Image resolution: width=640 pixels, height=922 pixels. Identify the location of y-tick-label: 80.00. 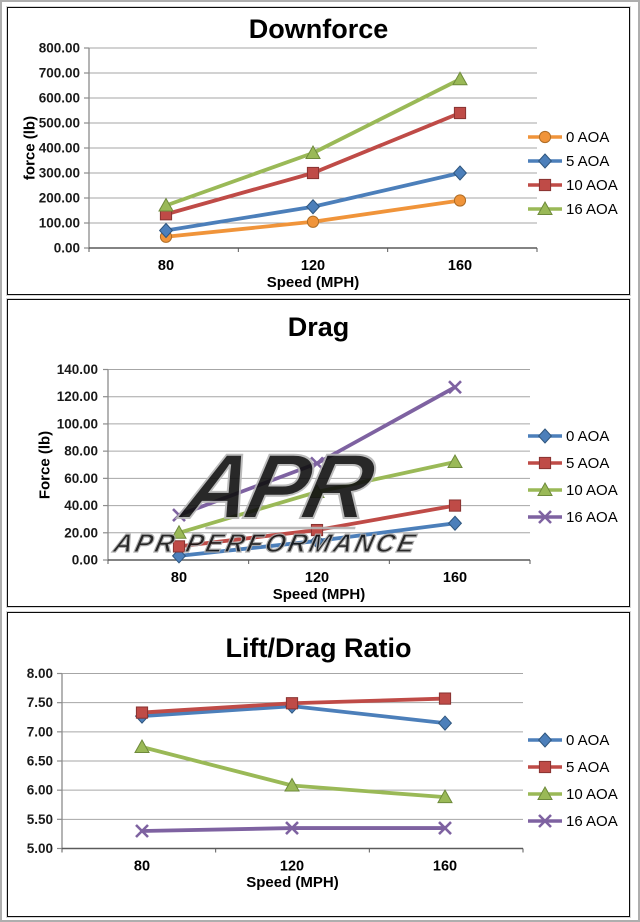
(81, 451).